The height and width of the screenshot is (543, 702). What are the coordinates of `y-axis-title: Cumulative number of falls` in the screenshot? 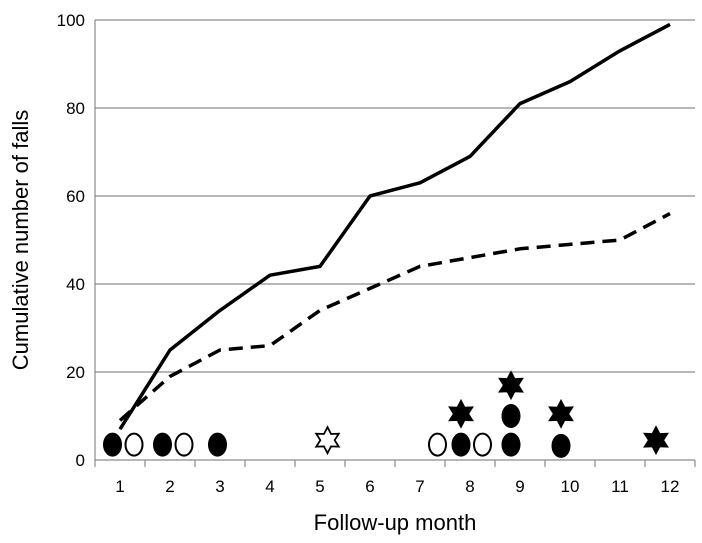 It's located at (20, 240).